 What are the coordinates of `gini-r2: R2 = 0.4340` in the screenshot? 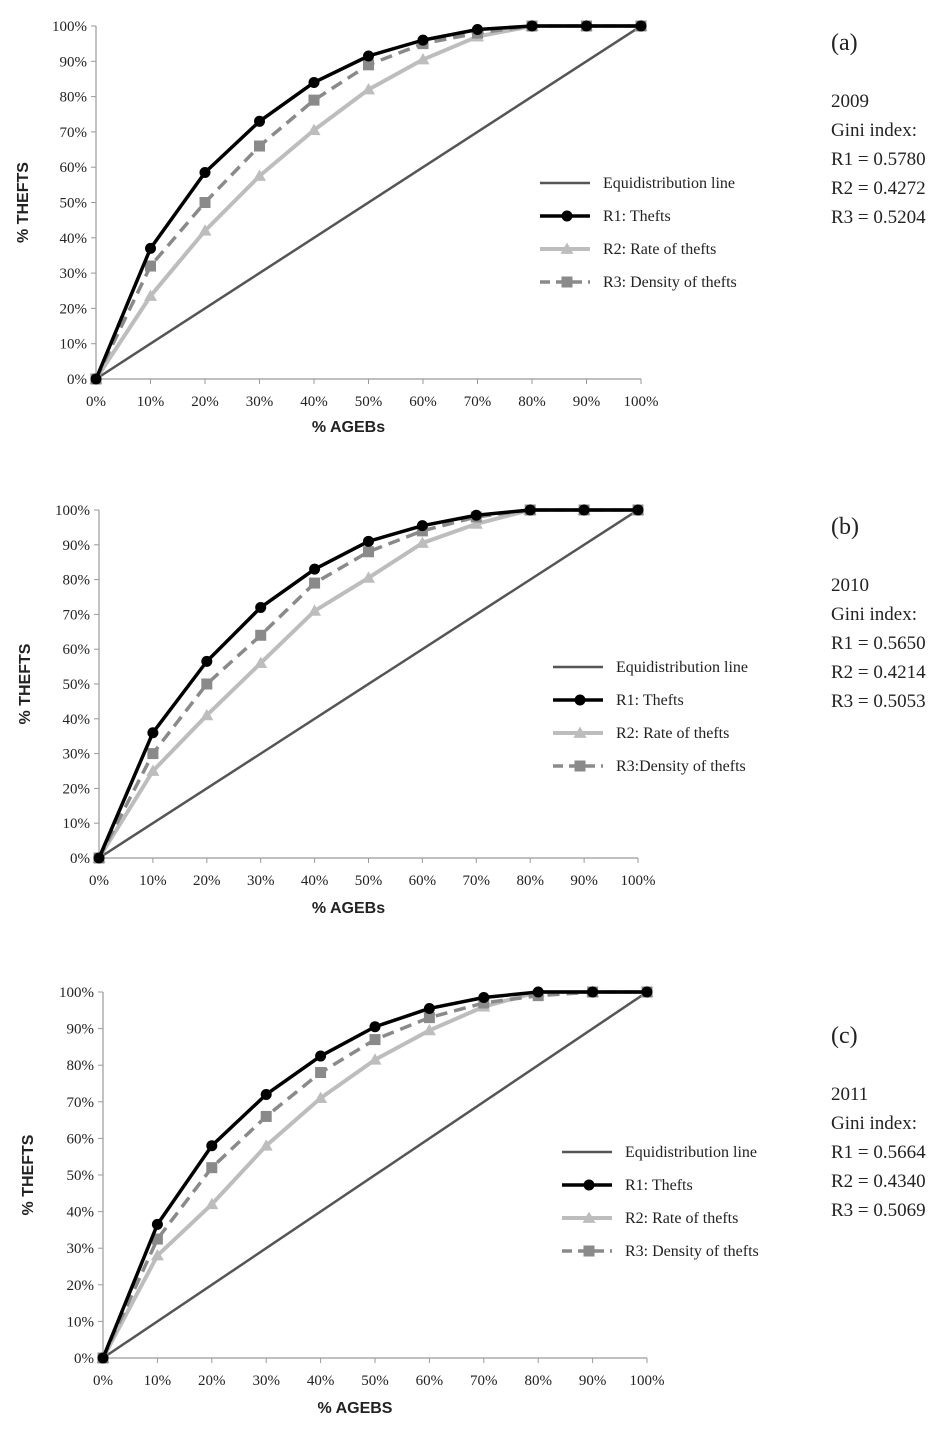 It's located at (878, 1181).